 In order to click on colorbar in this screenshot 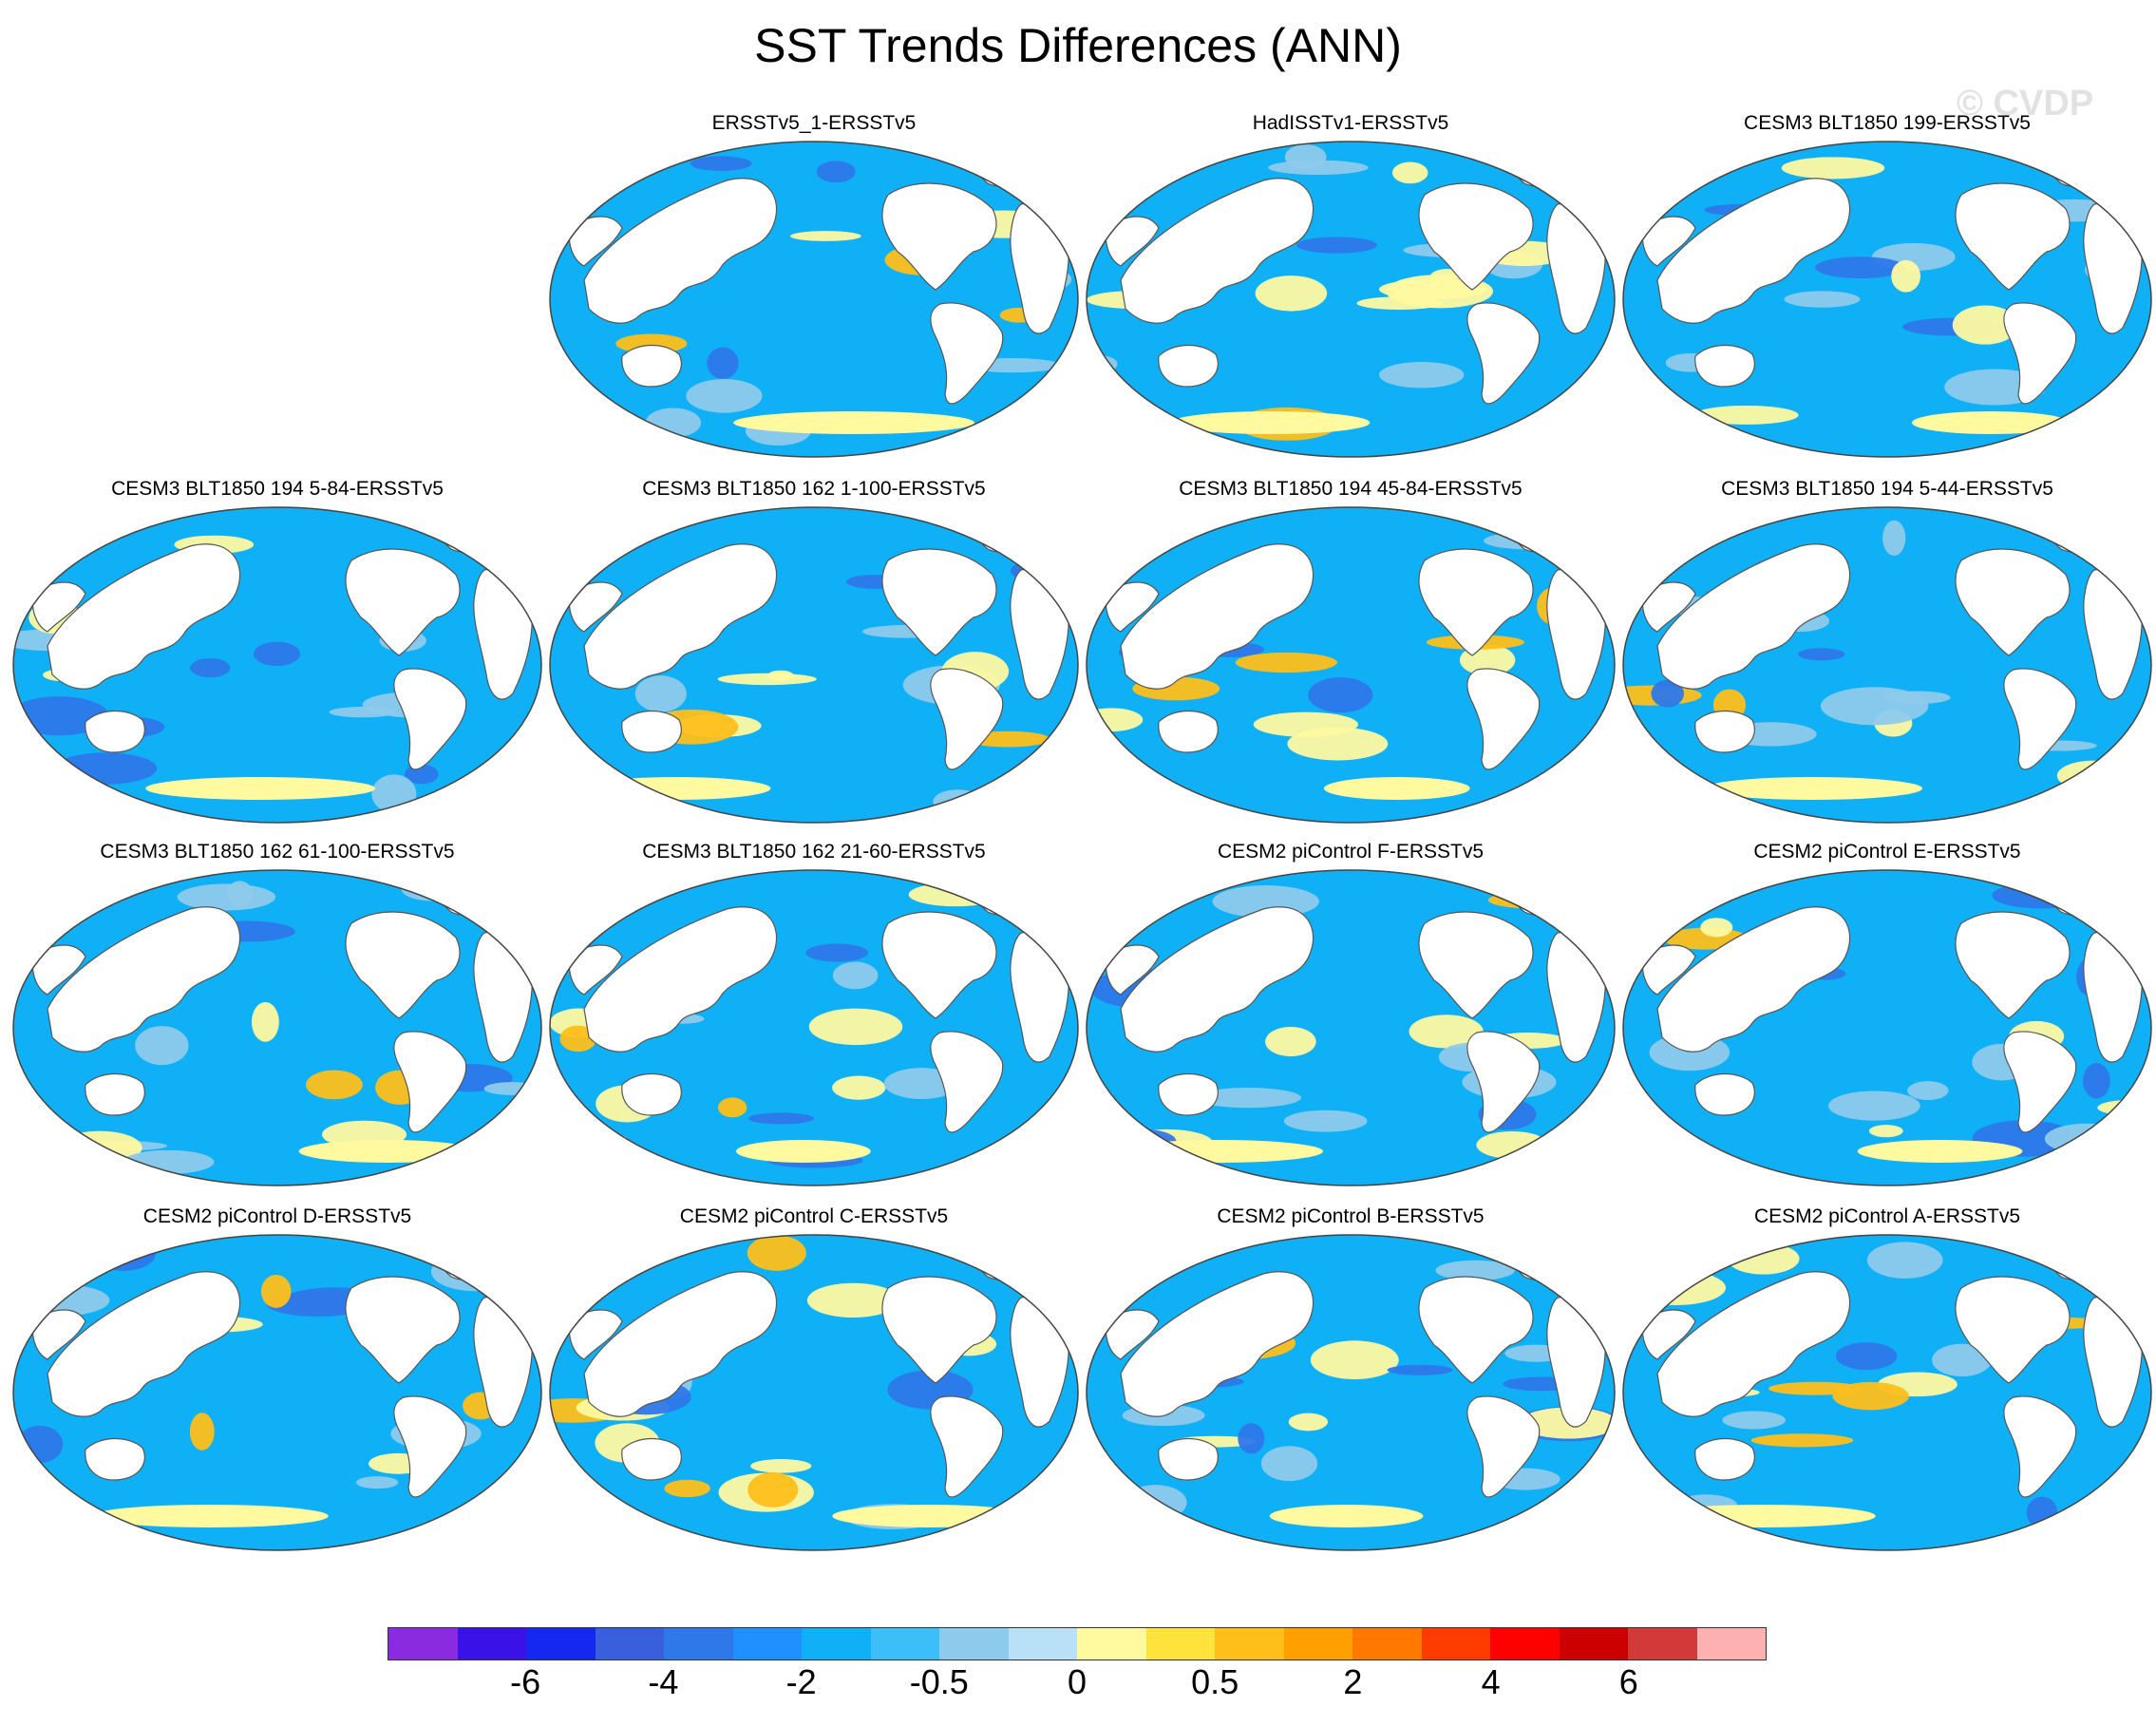, I will do `click(1077, 1643)`.